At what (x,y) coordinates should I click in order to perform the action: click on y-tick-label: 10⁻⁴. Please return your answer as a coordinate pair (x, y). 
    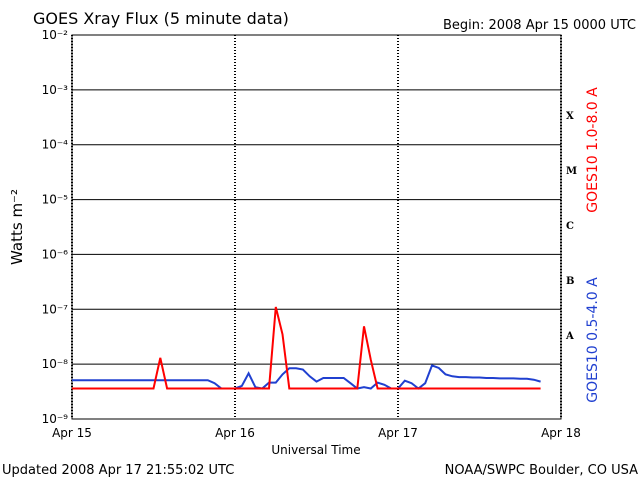
    Looking at the image, I should click on (55, 145).